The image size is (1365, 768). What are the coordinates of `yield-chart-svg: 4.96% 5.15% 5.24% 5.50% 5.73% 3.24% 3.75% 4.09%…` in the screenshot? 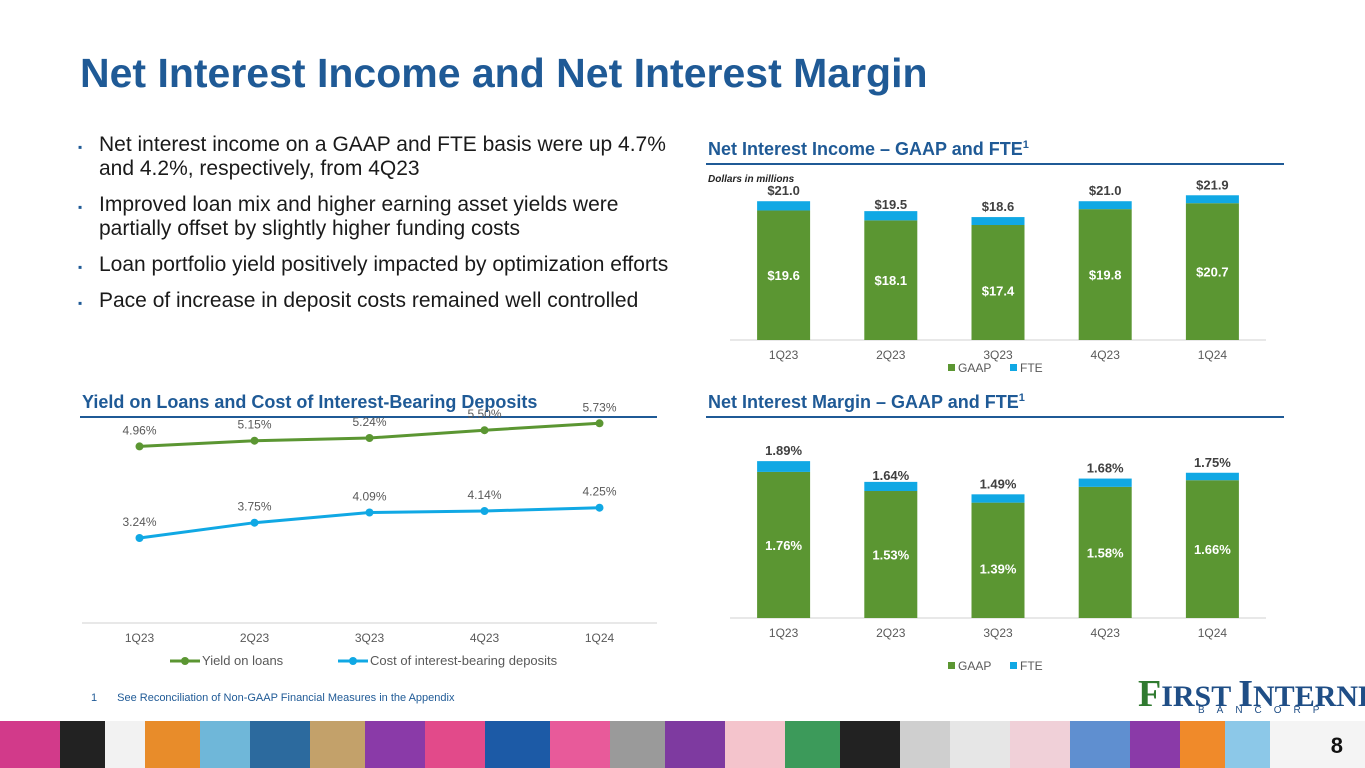 It's located at (369, 534).